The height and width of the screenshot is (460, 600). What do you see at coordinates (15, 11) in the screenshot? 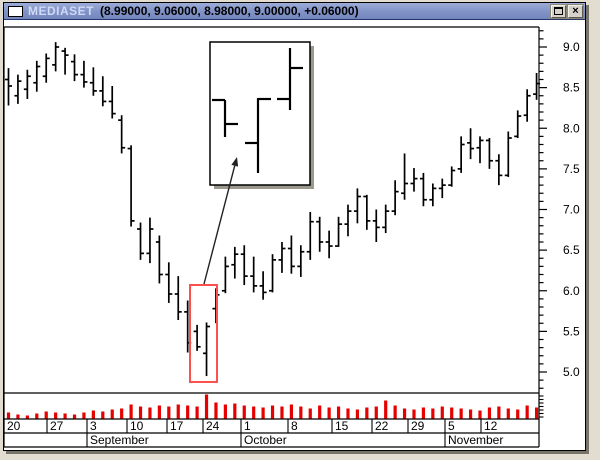
I see `window-menu-icon` at bounding box center [15, 11].